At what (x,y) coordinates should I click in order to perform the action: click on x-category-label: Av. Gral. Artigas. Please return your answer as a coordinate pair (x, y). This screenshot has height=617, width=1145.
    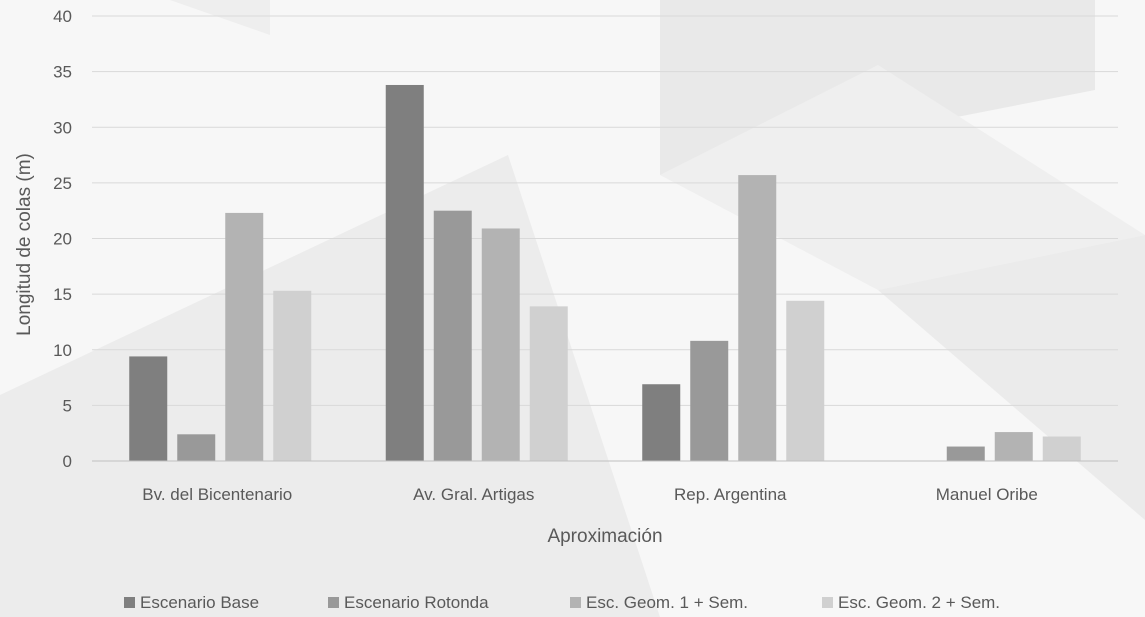
    Looking at the image, I should click on (473, 494).